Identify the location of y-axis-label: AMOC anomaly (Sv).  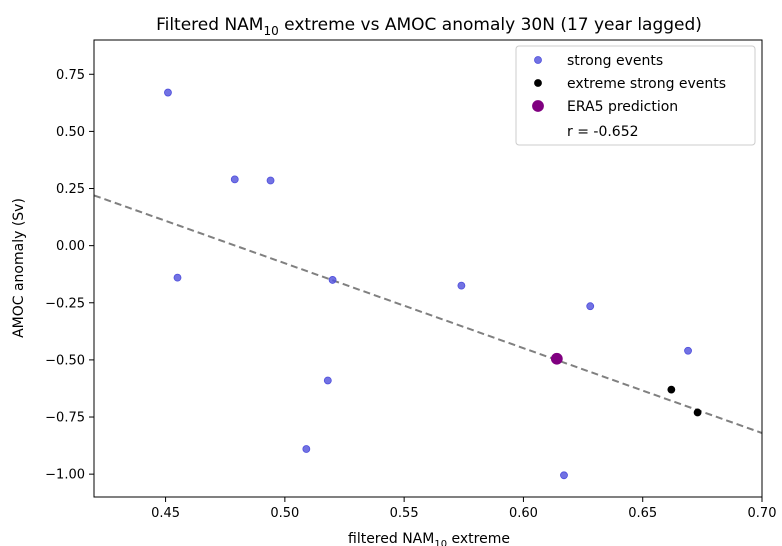
(19, 268).